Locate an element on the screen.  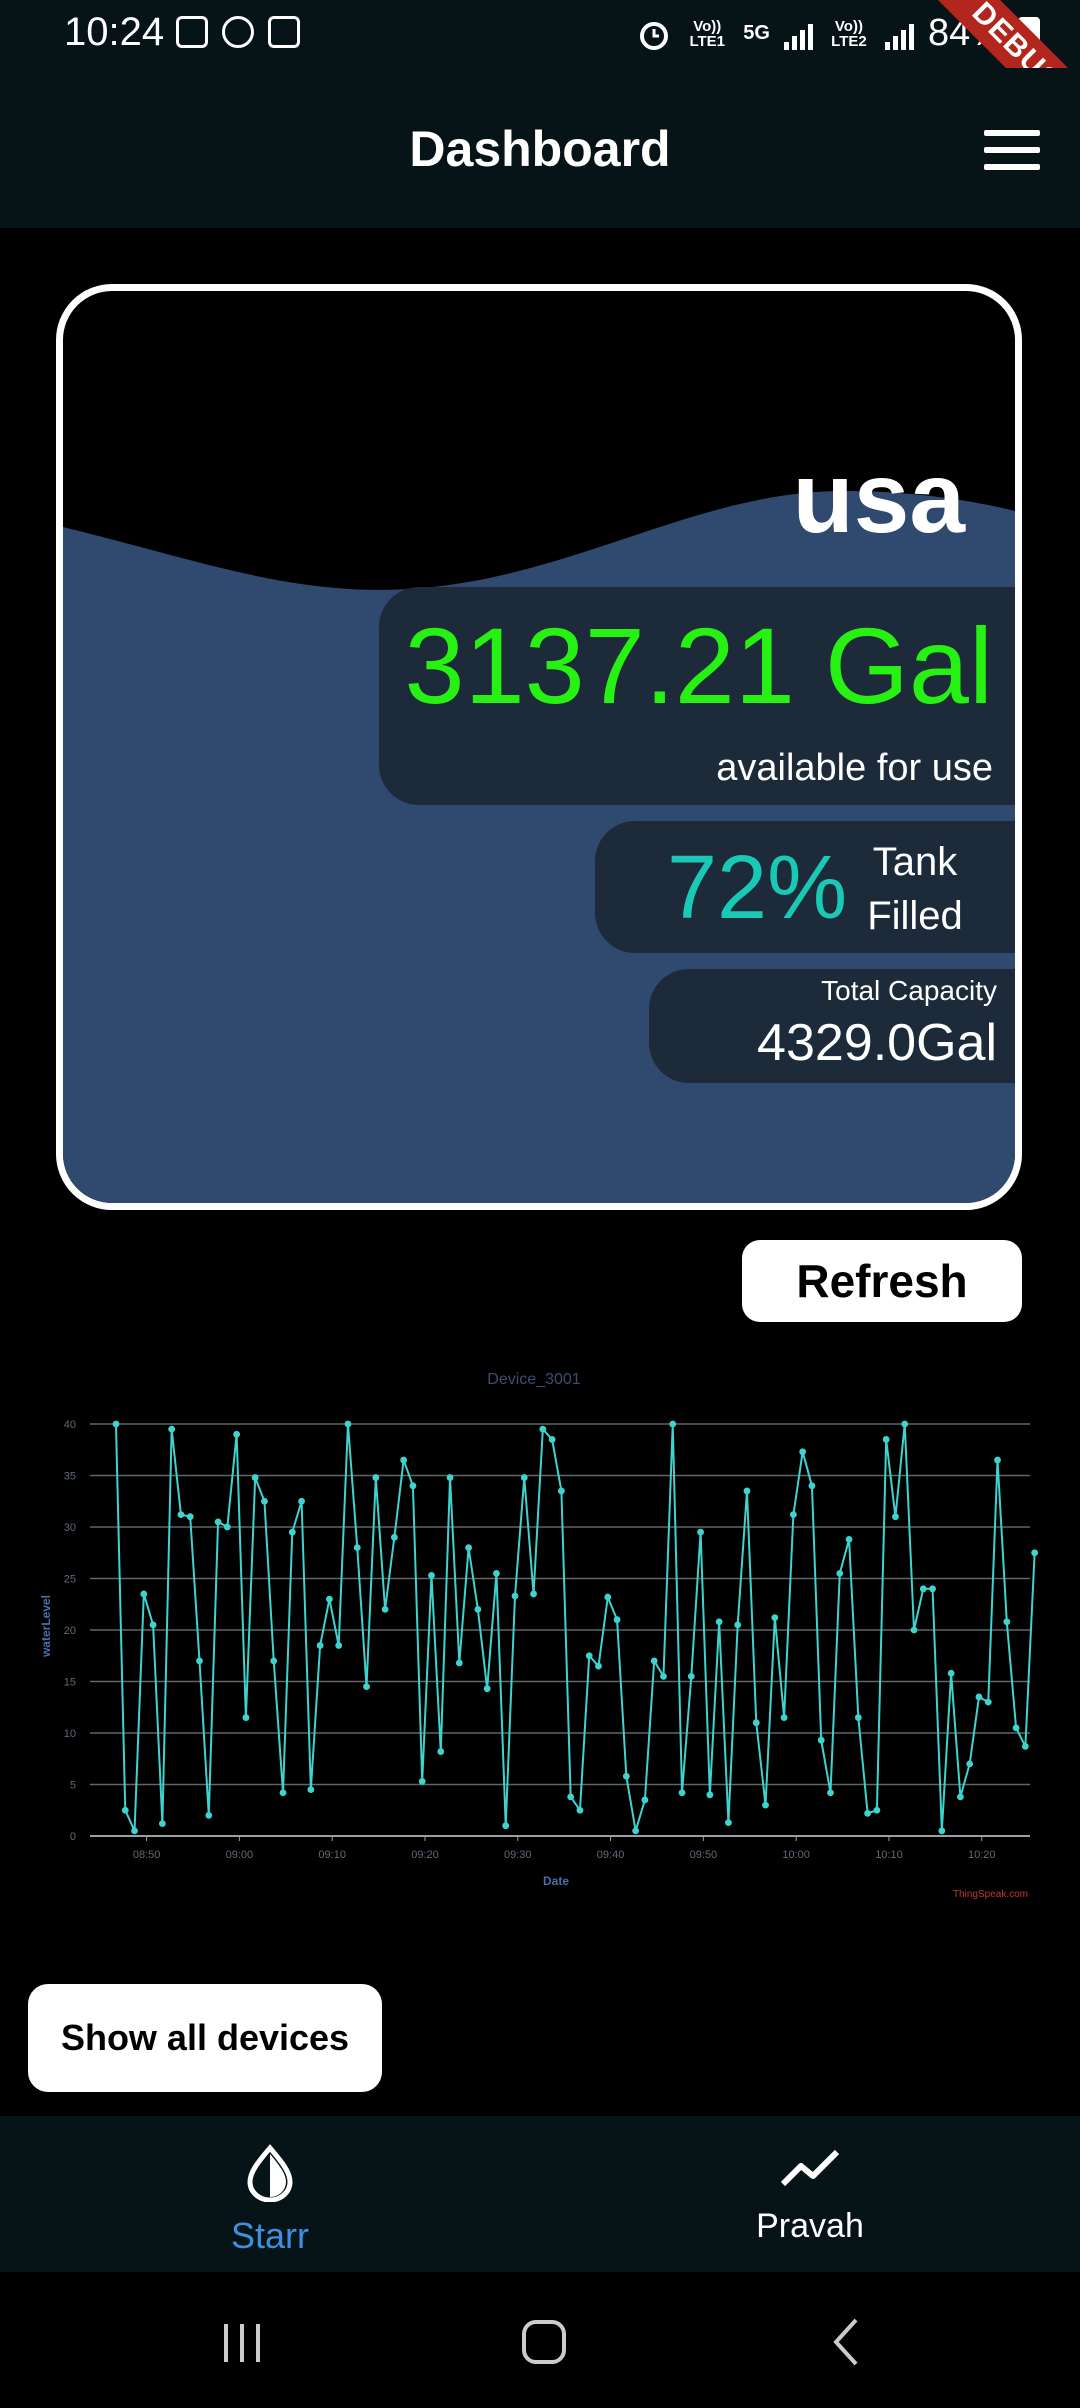
y-tick-label: 30 is located at coordinates (70, 1528).